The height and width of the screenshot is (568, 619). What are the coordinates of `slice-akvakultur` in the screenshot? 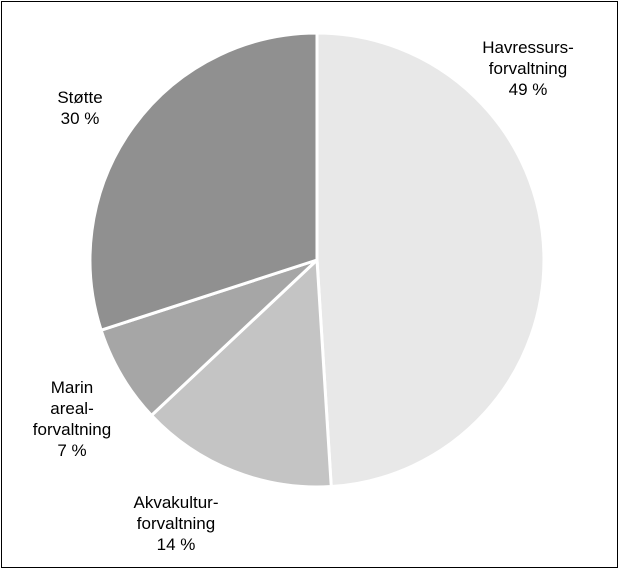 It's located at (241, 373).